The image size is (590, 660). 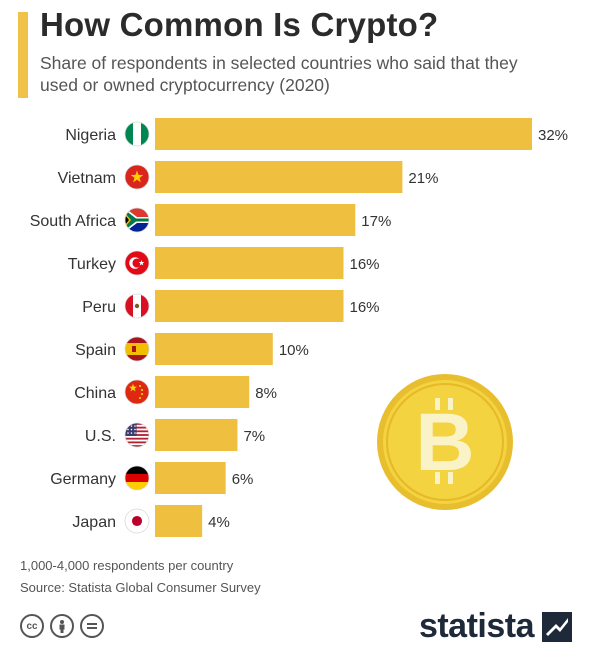 I want to click on bar-row: Japan 4%, so click(x=151, y=521).